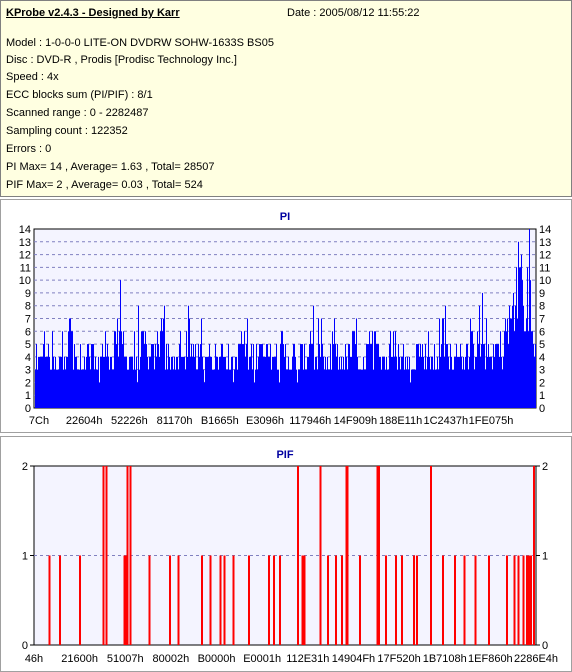 The height and width of the screenshot is (672, 572). Describe the element at coordinates (491, 421) in the screenshot. I see `pi-x-tick: 1FE075h` at that location.